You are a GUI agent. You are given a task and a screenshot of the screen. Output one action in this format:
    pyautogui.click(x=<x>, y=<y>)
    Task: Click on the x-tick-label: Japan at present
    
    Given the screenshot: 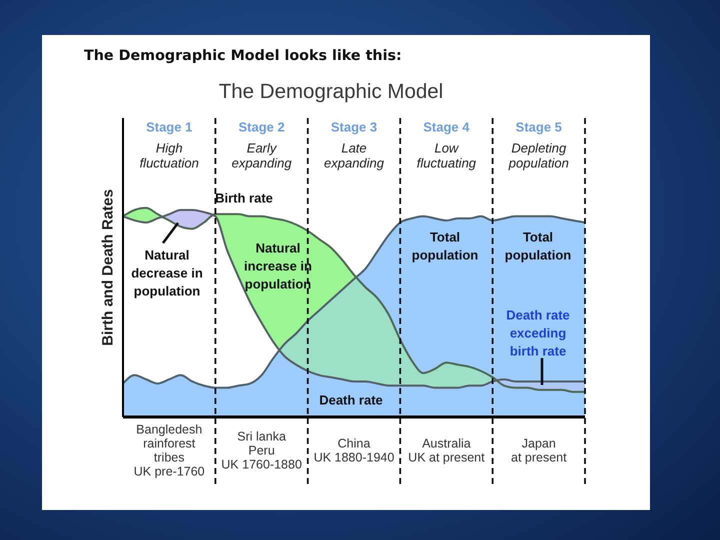 What is the action you would take?
    pyautogui.click(x=539, y=450)
    